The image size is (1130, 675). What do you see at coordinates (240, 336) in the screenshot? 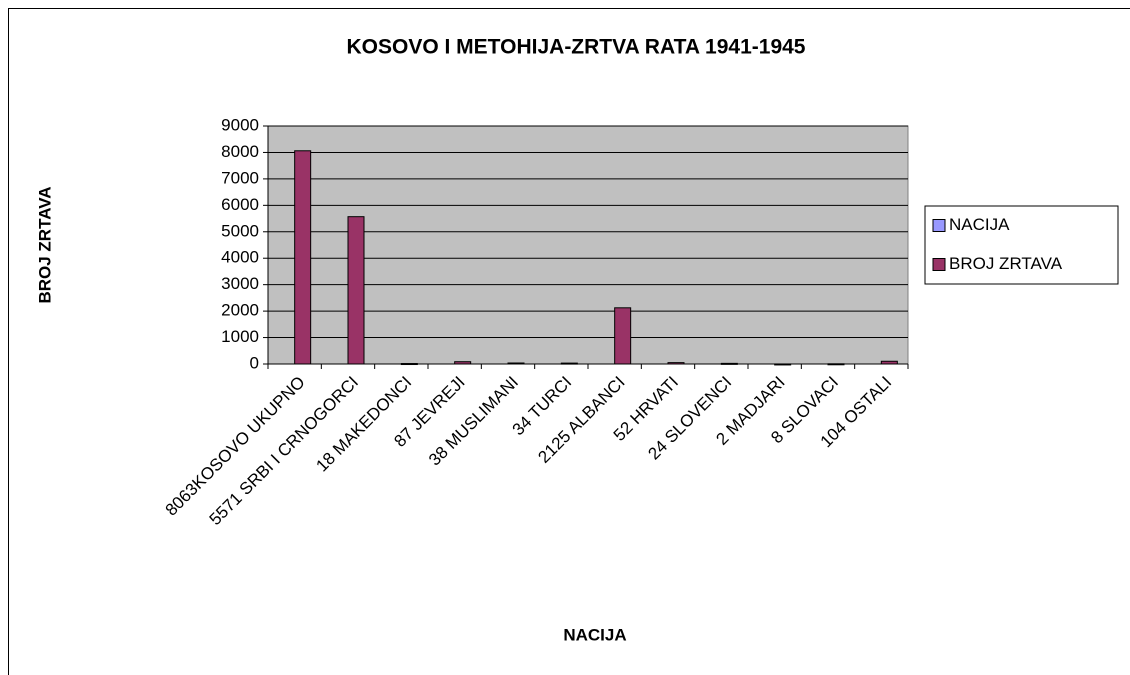
I see `y-tick-label: 1000` at bounding box center [240, 336].